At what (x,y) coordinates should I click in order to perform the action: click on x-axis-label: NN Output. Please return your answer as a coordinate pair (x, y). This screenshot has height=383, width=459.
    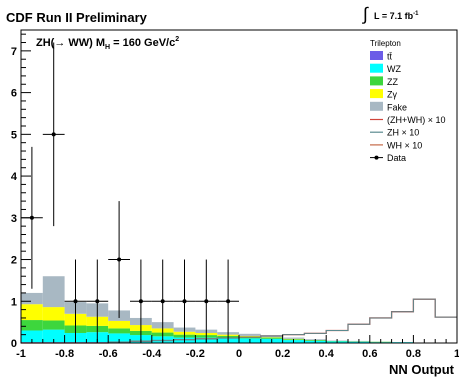
    Looking at the image, I should click on (422, 369).